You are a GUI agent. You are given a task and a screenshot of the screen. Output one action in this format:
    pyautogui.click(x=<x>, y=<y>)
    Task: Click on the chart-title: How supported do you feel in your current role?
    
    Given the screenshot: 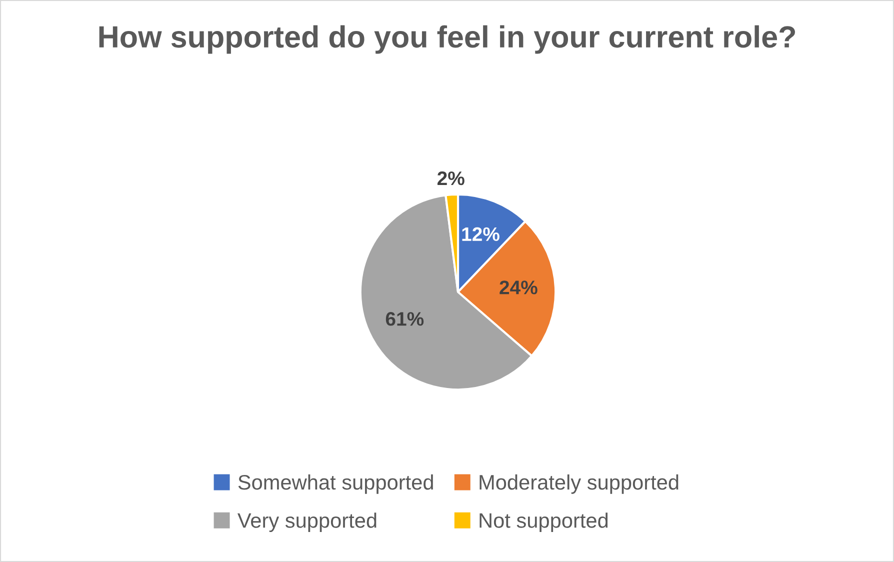 What is the action you would take?
    pyautogui.click(x=447, y=39)
    